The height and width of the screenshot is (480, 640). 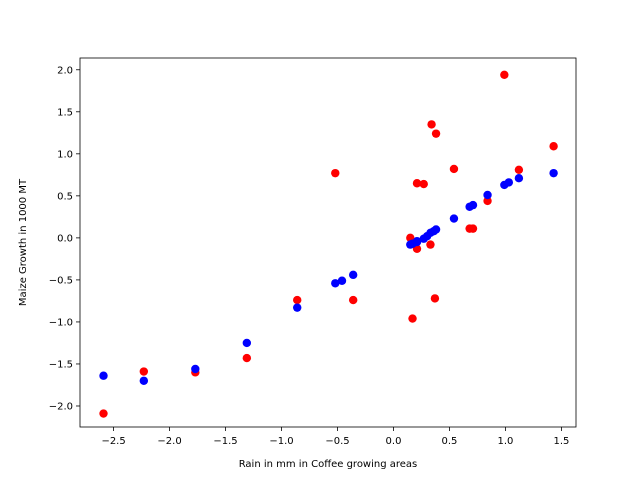 What do you see at coordinates (65, 70) in the screenshot?
I see `y-tick-label: 2.0` at bounding box center [65, 70].